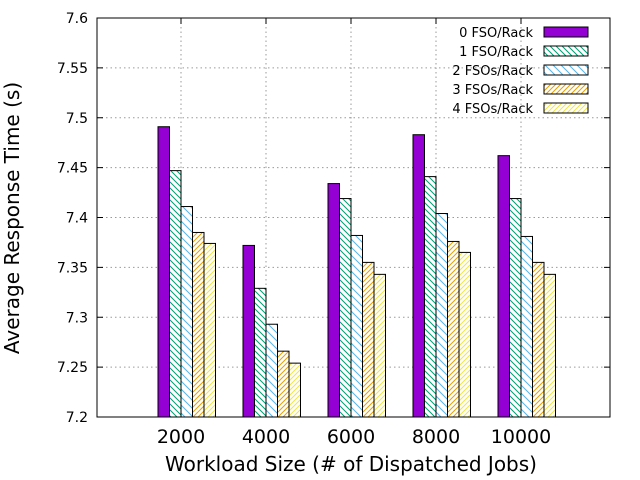 This screenshot has height=480, width=640. I want to click on y-axis-label: Average Response Time (s), so click(12, 218).